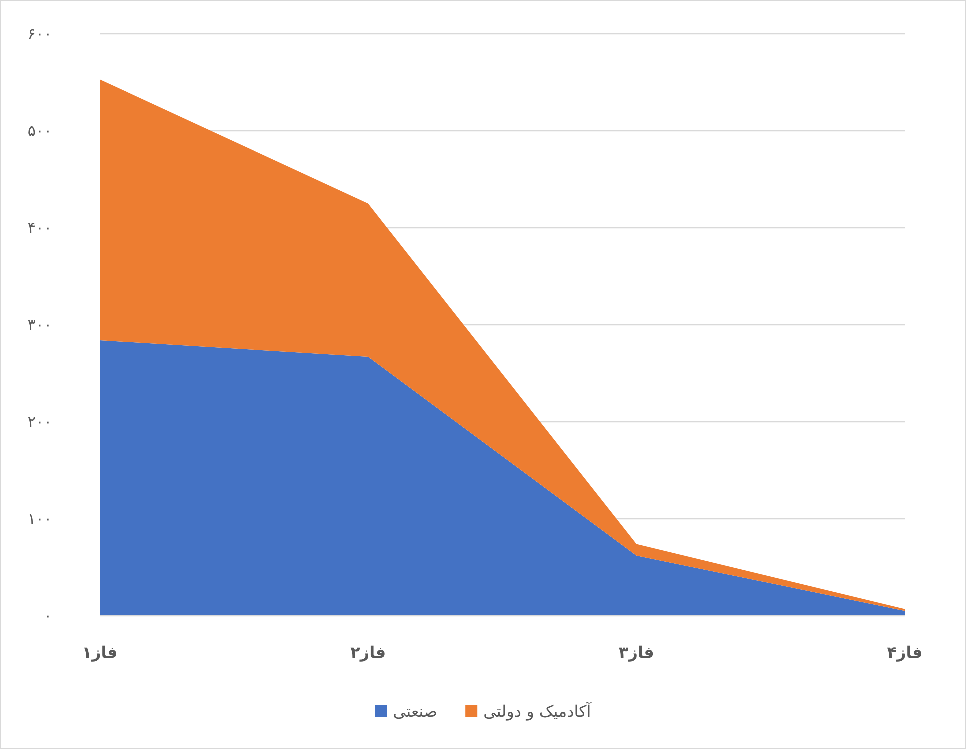  What do you see at coordinates (40, 422) in the screenshot?
I see `y-tick-label: ۲۰۰` at bounding box center [40, 422].